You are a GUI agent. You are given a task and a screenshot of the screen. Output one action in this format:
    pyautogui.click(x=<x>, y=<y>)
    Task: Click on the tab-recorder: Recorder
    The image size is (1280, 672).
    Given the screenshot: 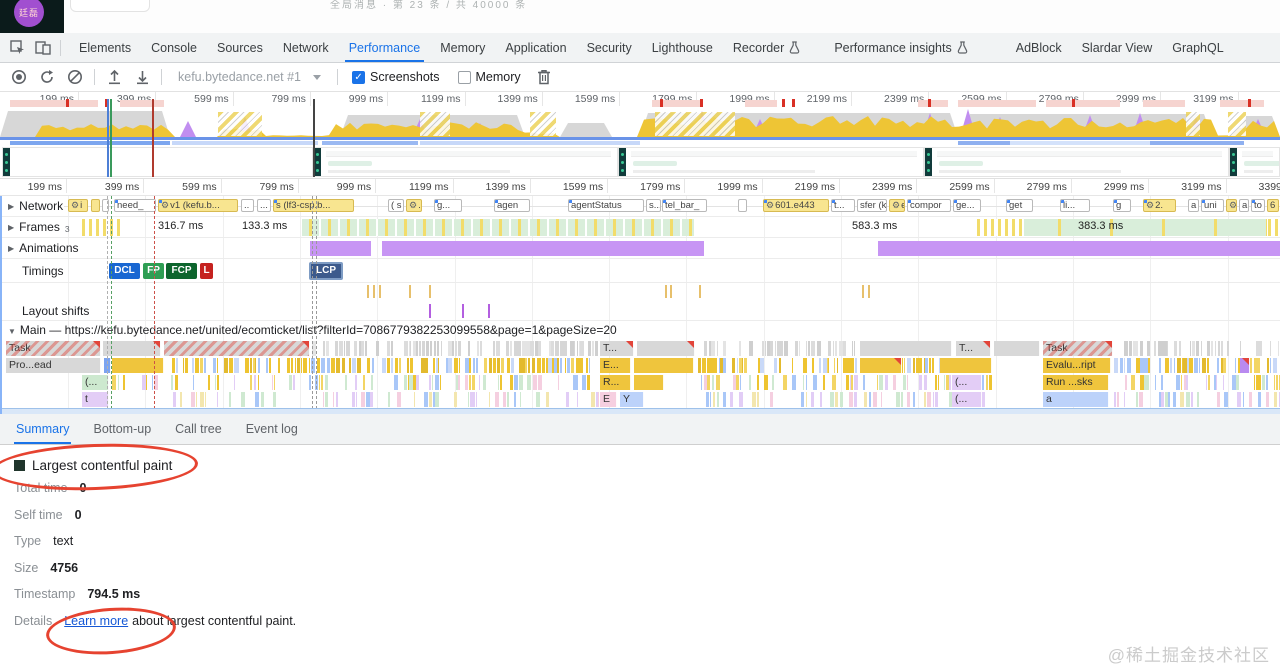 What is the action you would take?
    pyautogui.click(x=766, y=47)
    